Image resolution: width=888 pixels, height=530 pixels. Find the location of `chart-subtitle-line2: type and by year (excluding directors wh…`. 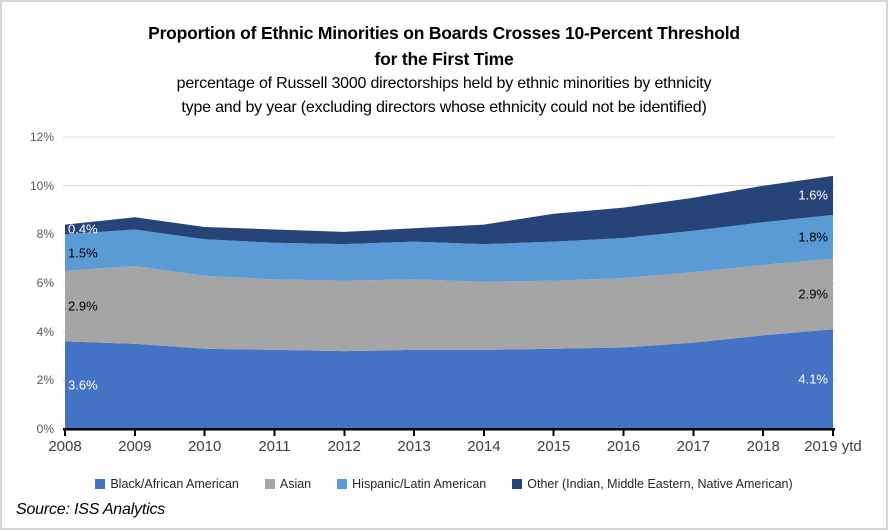

chart-subtitle-line2: type and by year (excluding directors wh… is located at coordinates (444, 107).